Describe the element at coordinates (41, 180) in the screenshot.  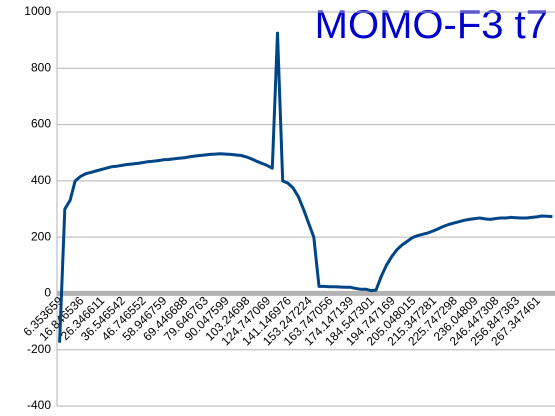
I see `y-tick-label: 400` at that location.